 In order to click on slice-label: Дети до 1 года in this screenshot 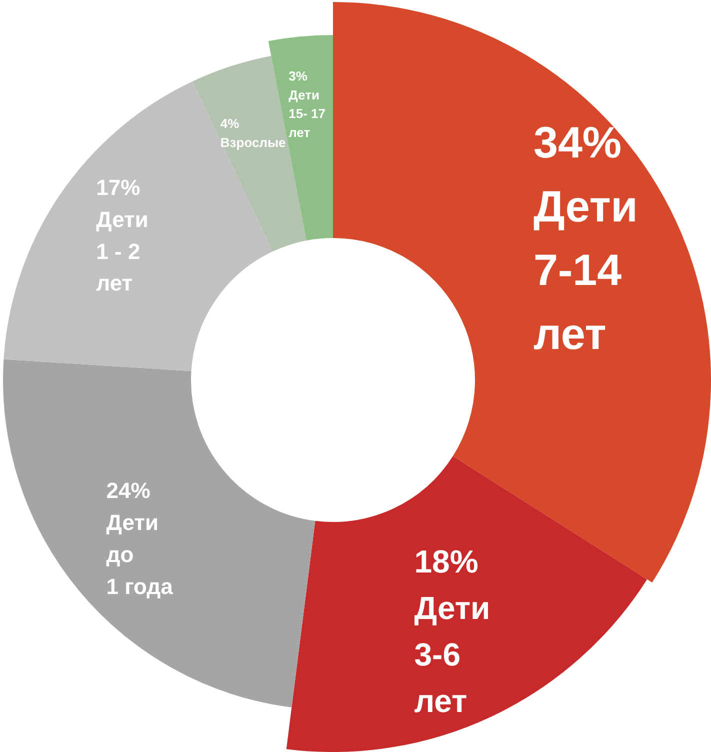, I will do `click(140, 554)`.